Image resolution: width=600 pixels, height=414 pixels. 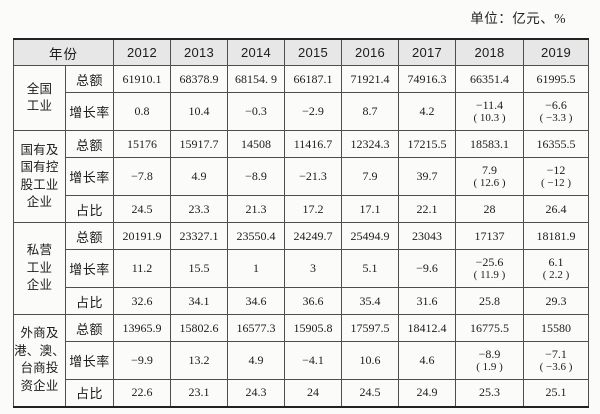 What do you see at coordinates (199, 144) in the screenshot?
I see `value-cell: 15917.7` at bounding box center [199, 144].